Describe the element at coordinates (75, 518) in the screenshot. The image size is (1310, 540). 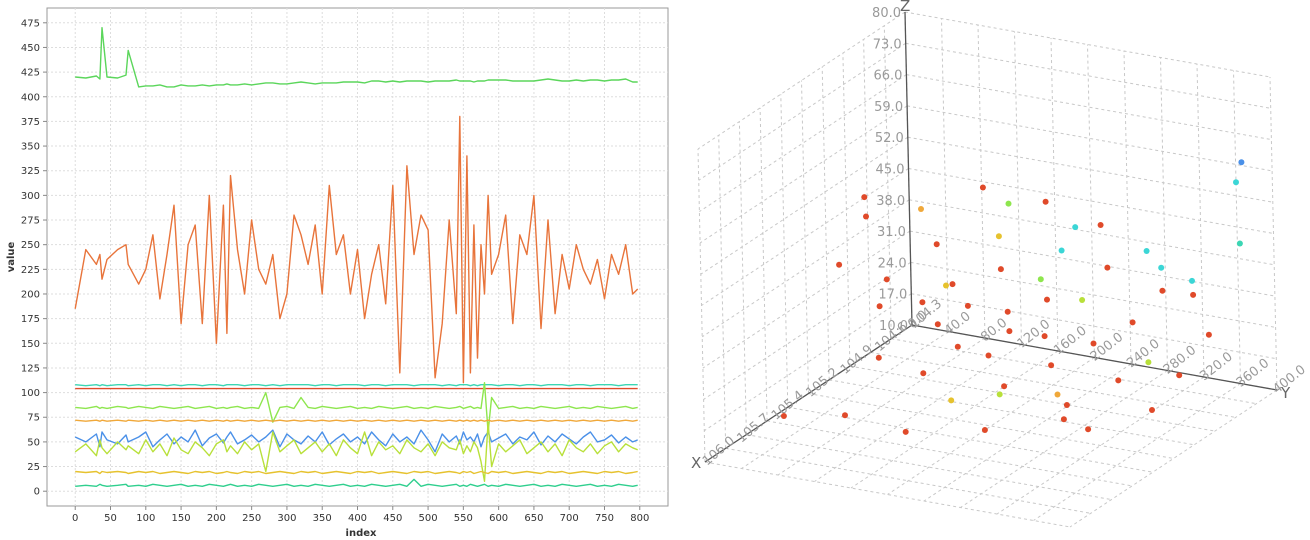
I see `x-tick-label: 0` at that location.